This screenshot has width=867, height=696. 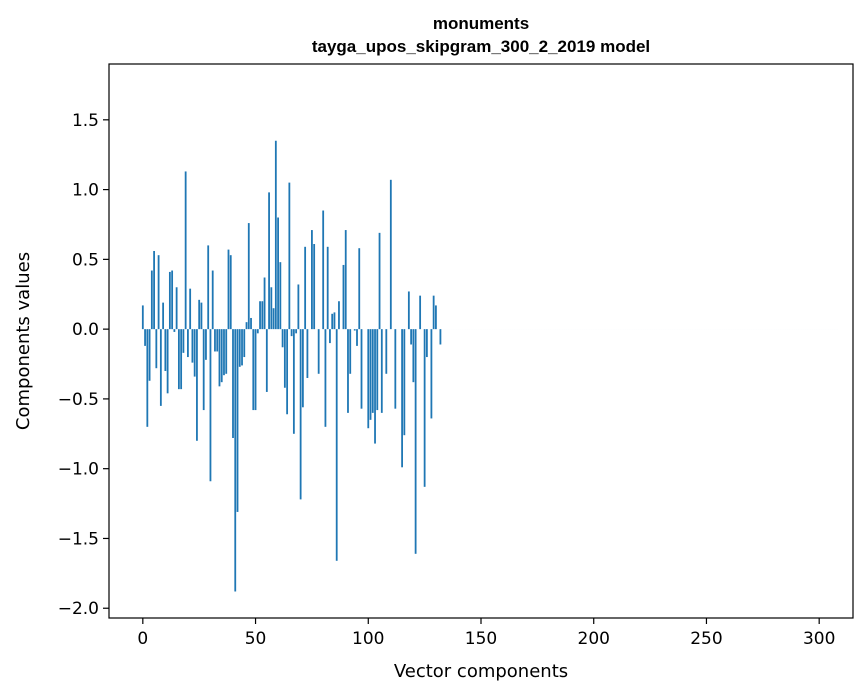 What do you see at coordinates (594, 639) in the screenshot?
I see `x-tick-label: 200` at bounding box center [594, 639].